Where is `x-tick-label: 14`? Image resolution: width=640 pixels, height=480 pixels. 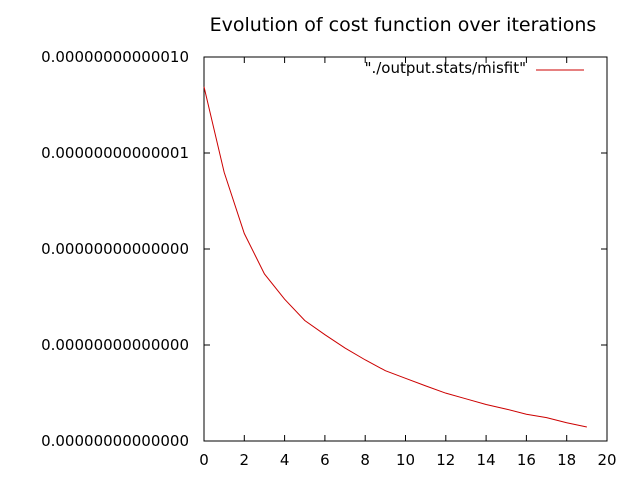 x-tick-label: 14 is located at coordinates (486, 460).